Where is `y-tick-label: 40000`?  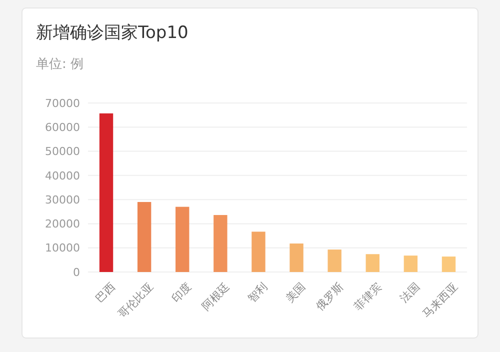
y-tick-label: 40000 is located at coordinates (62, 175).